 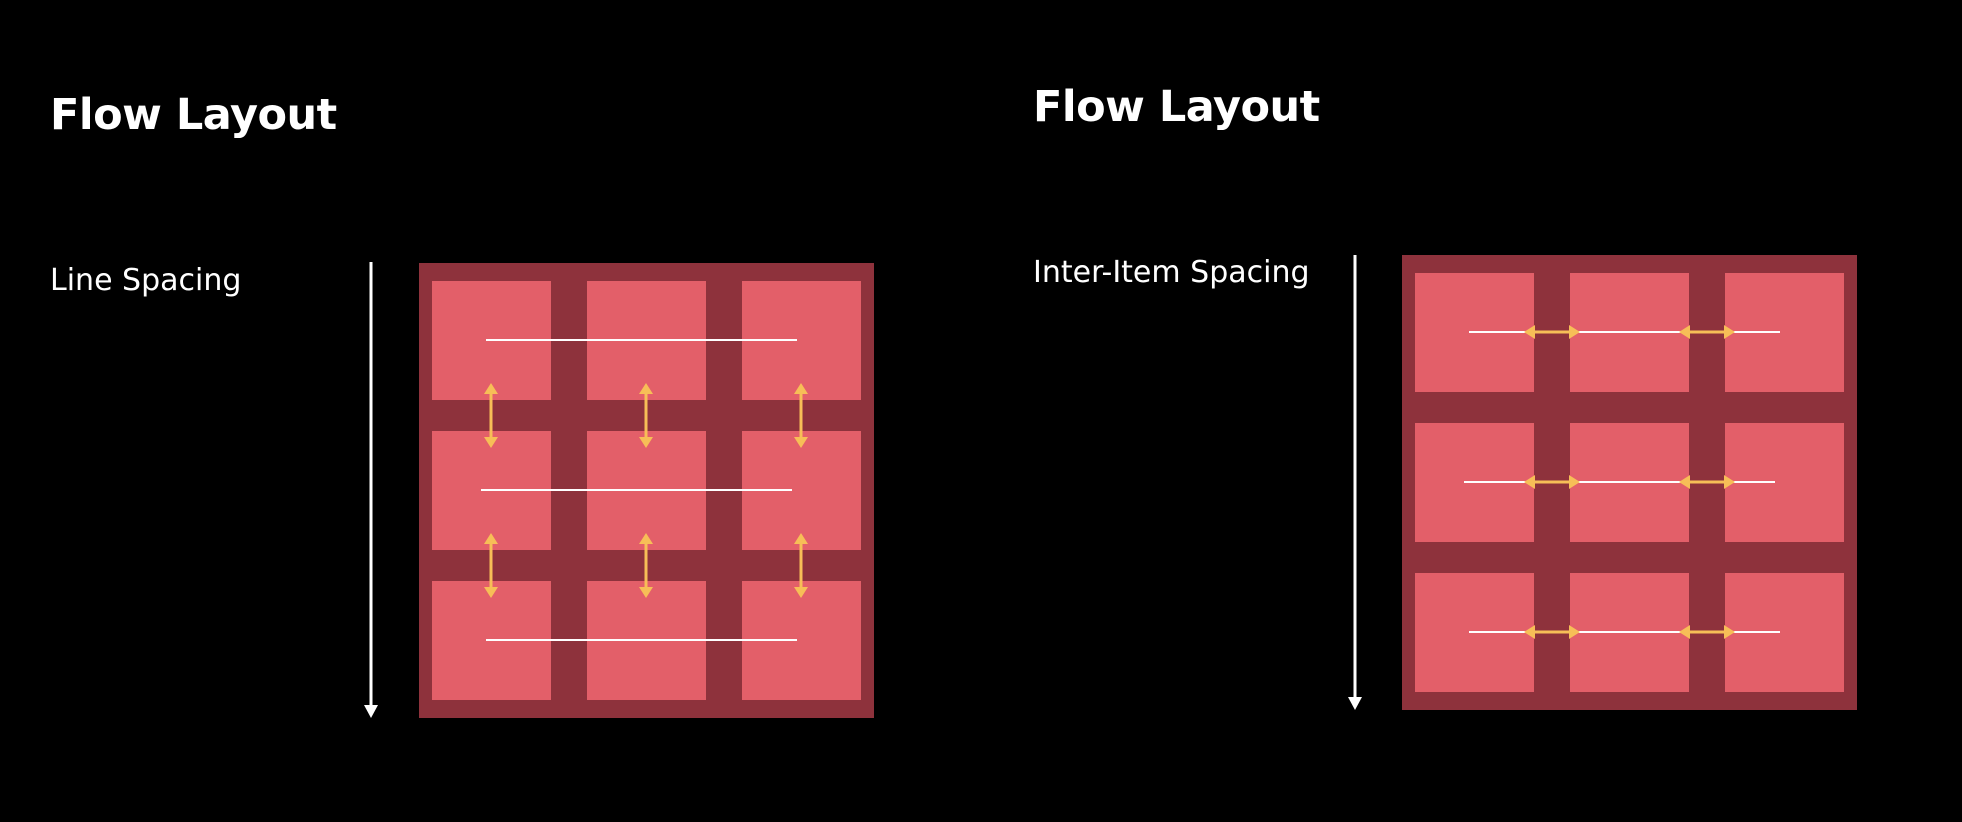 What do you see at coordinates (1171, 272) in the screenshot?
I see `panel-subtitle: Inter-Item Spacing` at bounding box center [1171, 272].